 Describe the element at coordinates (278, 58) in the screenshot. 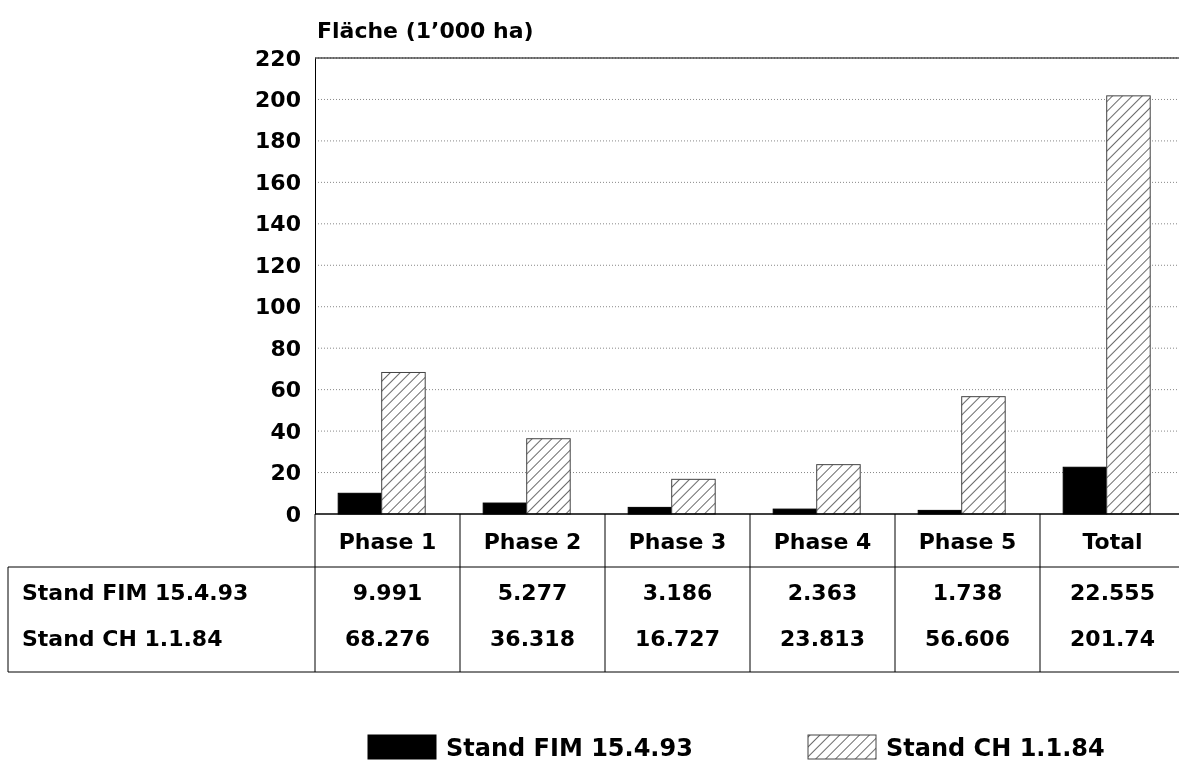

I see `y-tick-label: 220` at that location.